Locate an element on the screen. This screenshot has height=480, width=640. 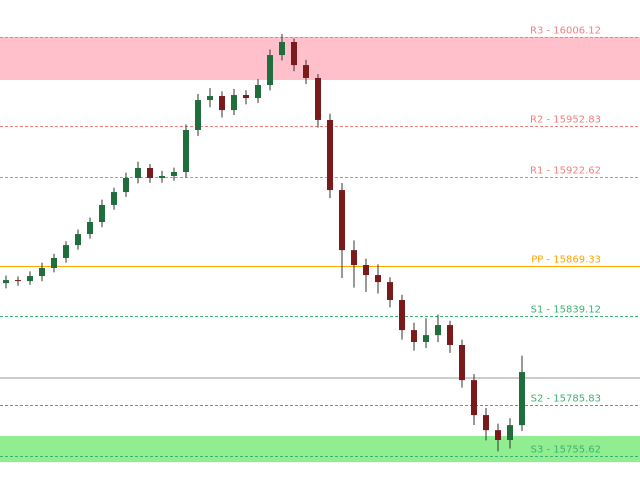
pivot-label: S2 - 15785.83 is located at coordinates (566, 399).